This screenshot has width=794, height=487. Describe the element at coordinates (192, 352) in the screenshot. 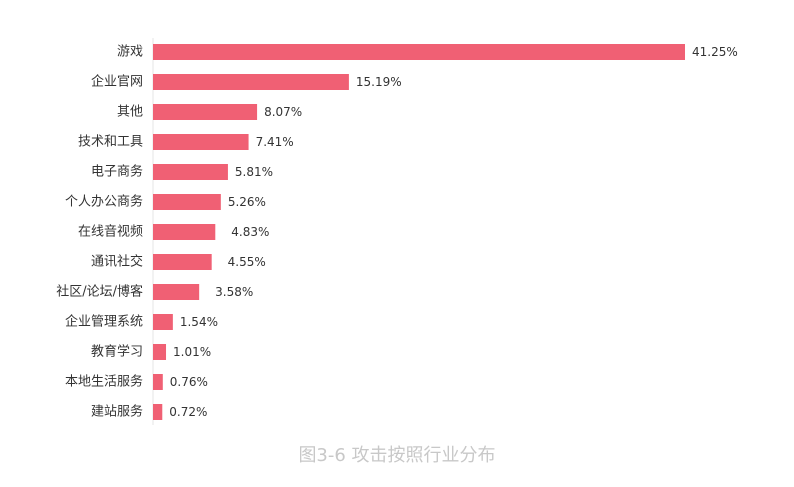

I see `value-label: 1.01%` at that location.